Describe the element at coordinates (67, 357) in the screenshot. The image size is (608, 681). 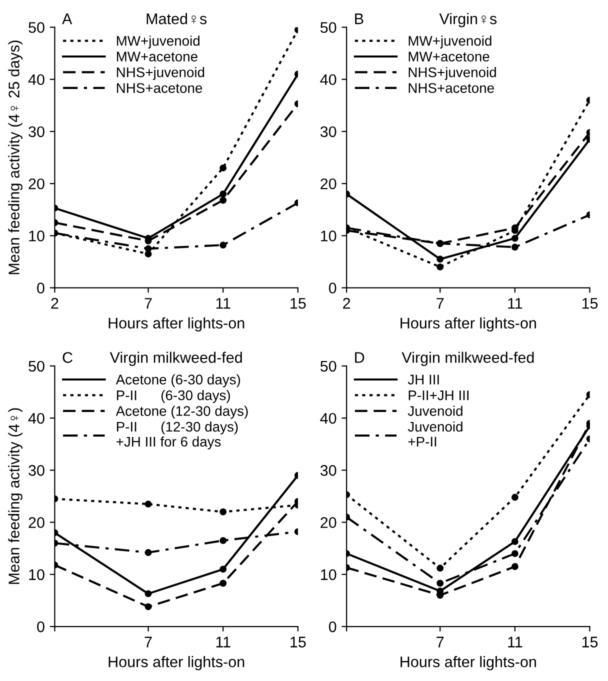
I see `text: C` at that location.